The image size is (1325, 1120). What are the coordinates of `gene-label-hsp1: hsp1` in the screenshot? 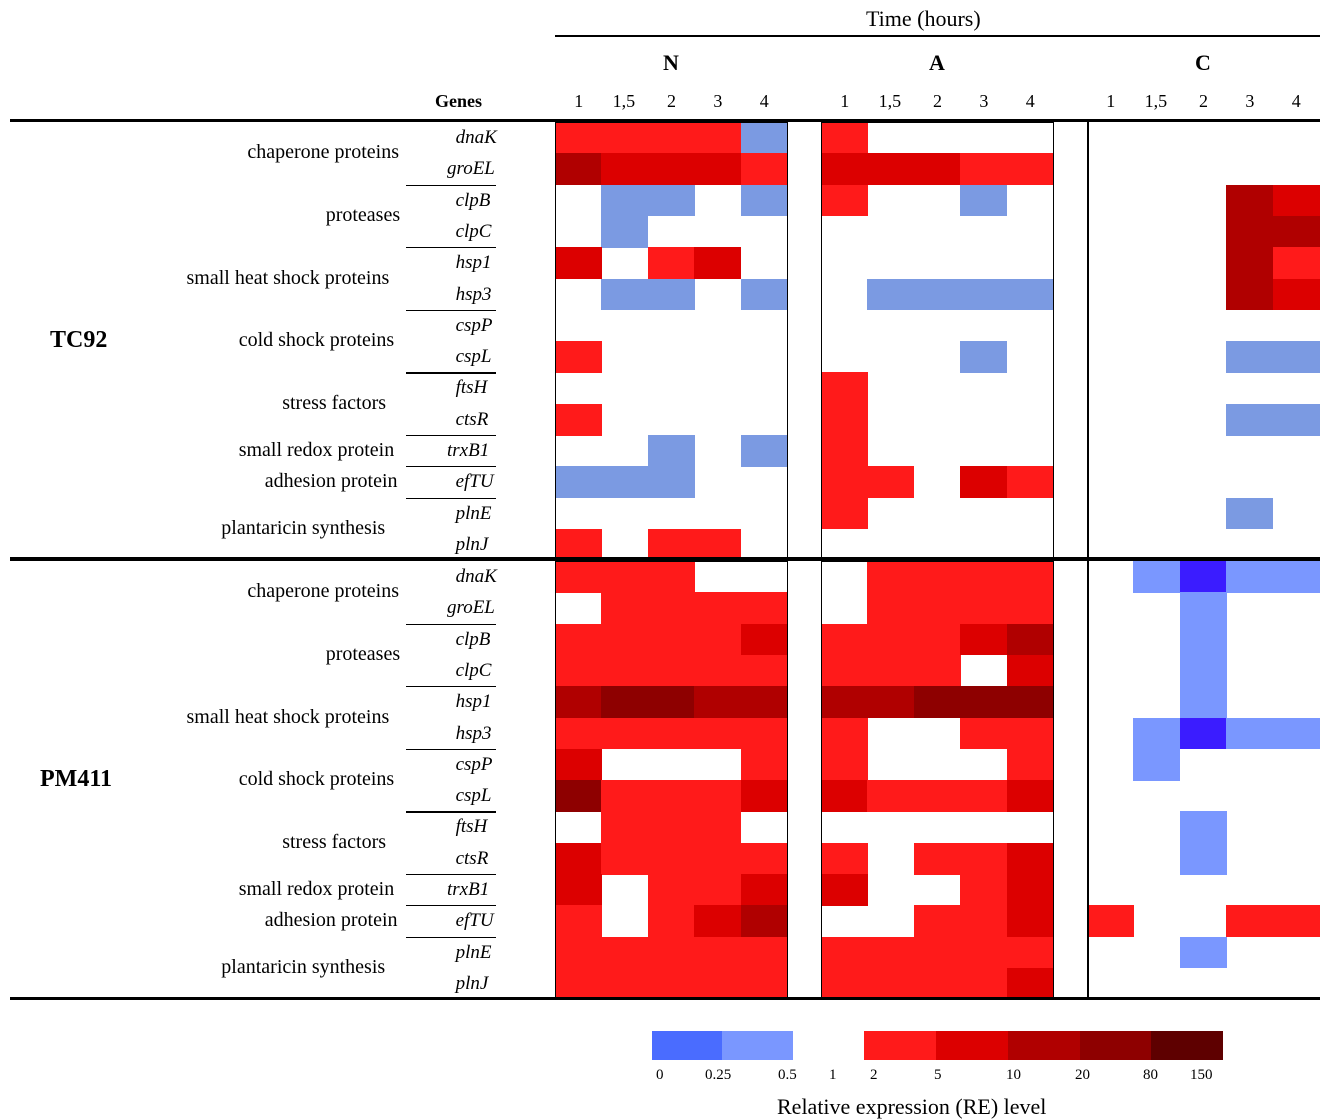 It's located at (473, 702).